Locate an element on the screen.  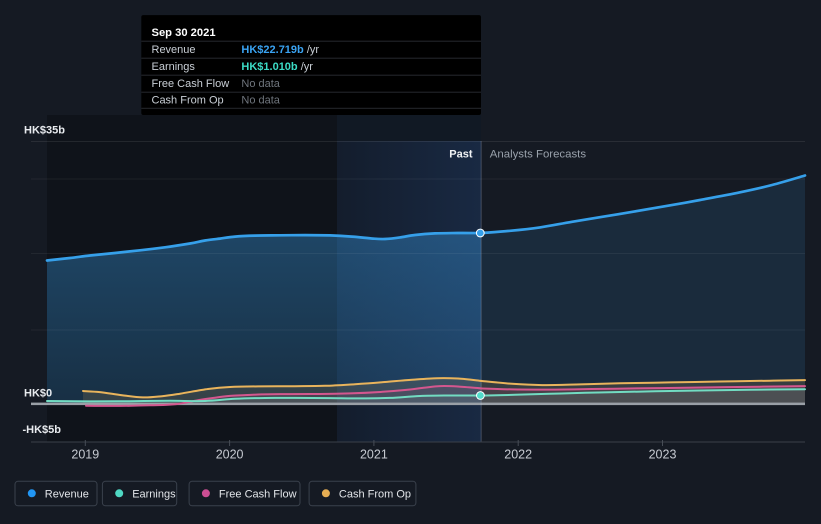
svg-text: 2022 is located at coordinates (518, 455).